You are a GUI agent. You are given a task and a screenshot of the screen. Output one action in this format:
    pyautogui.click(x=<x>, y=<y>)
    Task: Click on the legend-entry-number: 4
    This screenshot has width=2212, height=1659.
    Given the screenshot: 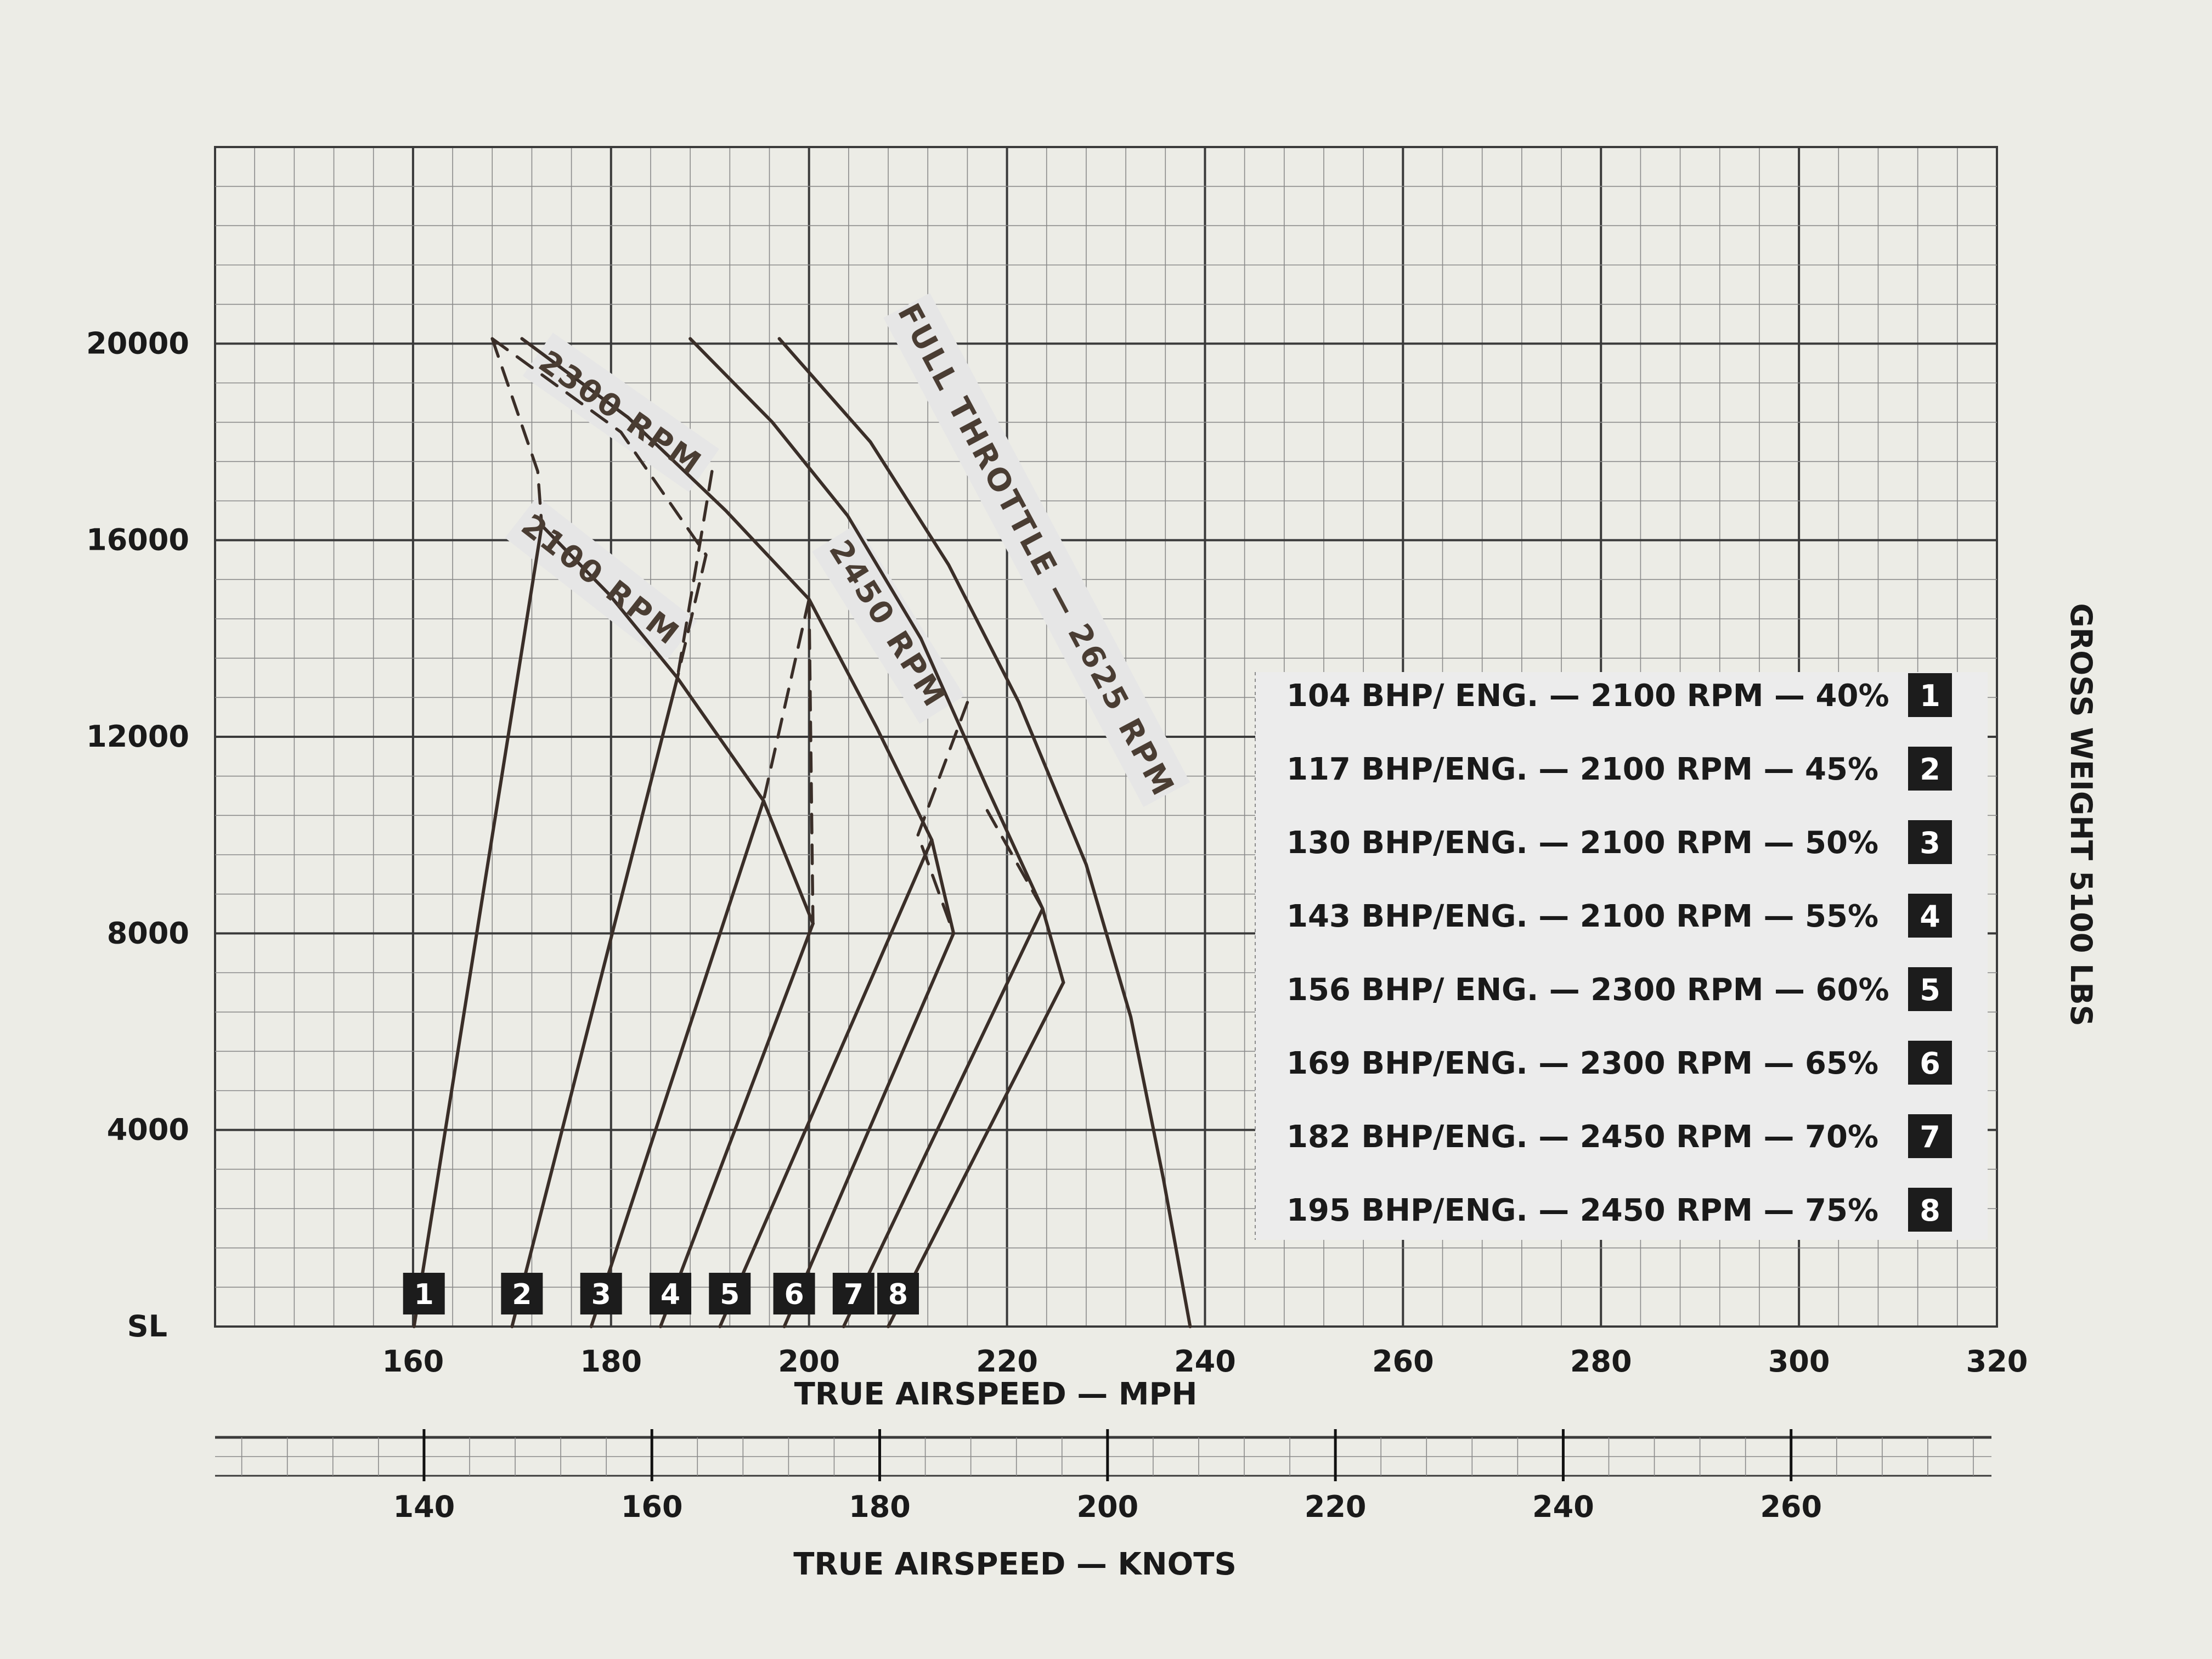 What is the action you would take?
    pyautogui.click(x=1930, y=916)
    